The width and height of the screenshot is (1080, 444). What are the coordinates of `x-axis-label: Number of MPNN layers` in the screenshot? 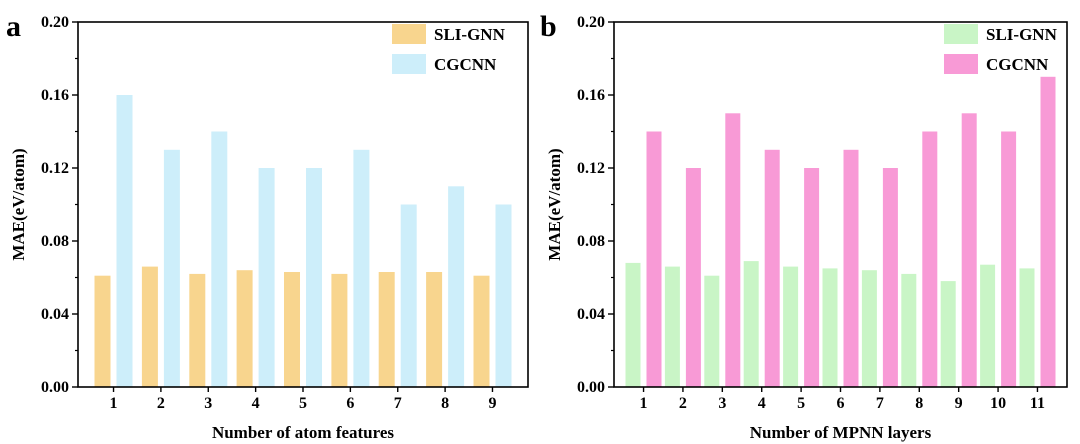 It's located at (841, 432).